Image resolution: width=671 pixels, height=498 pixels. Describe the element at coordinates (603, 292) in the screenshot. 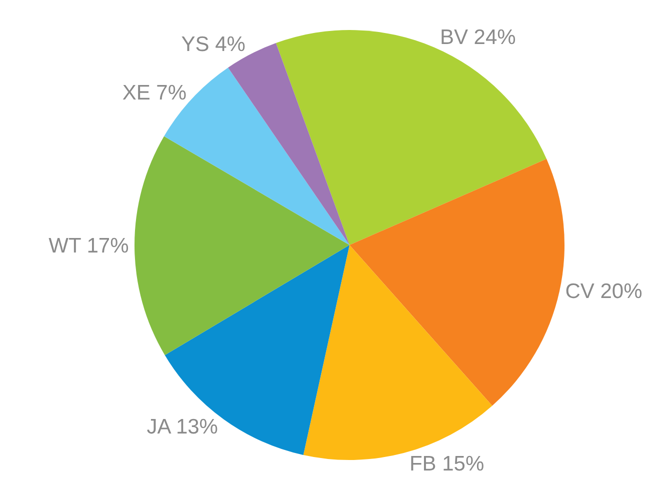

I see `slice-label: CV 20%` at that location.